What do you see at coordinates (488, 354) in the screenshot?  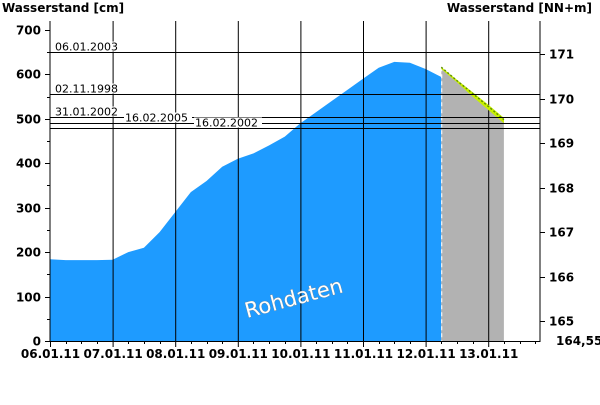 I see `x-tick-label: 13.01.11` at bounding box center [488, 354].